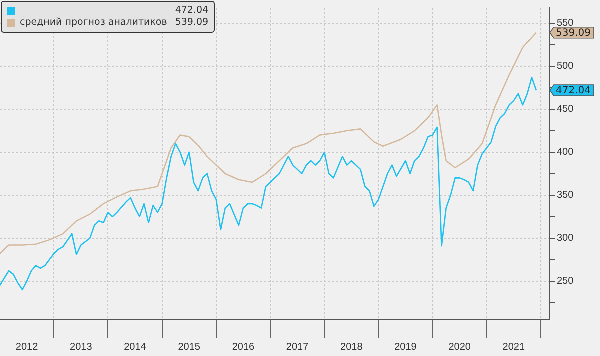 The image size is (600, 356). I want to click on y-tick-label: 300, so click(565, 238).